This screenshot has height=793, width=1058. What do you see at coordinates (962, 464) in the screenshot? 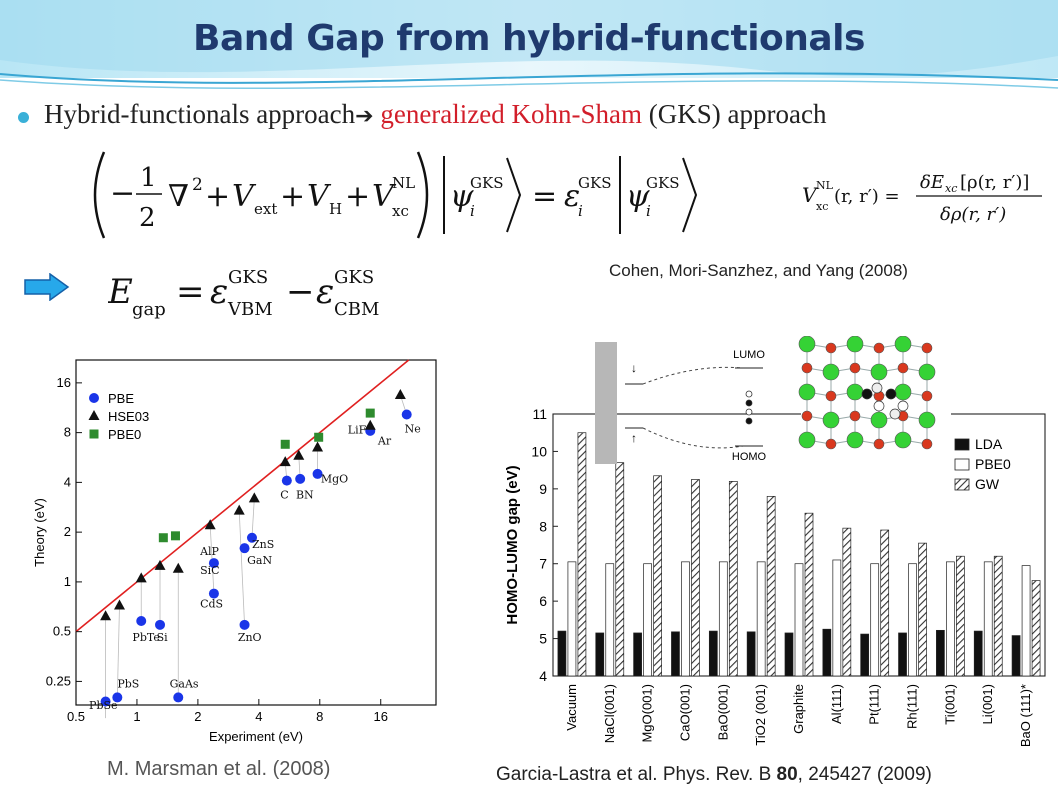
I see `legend-swatch` at bounding box center [962, 464].